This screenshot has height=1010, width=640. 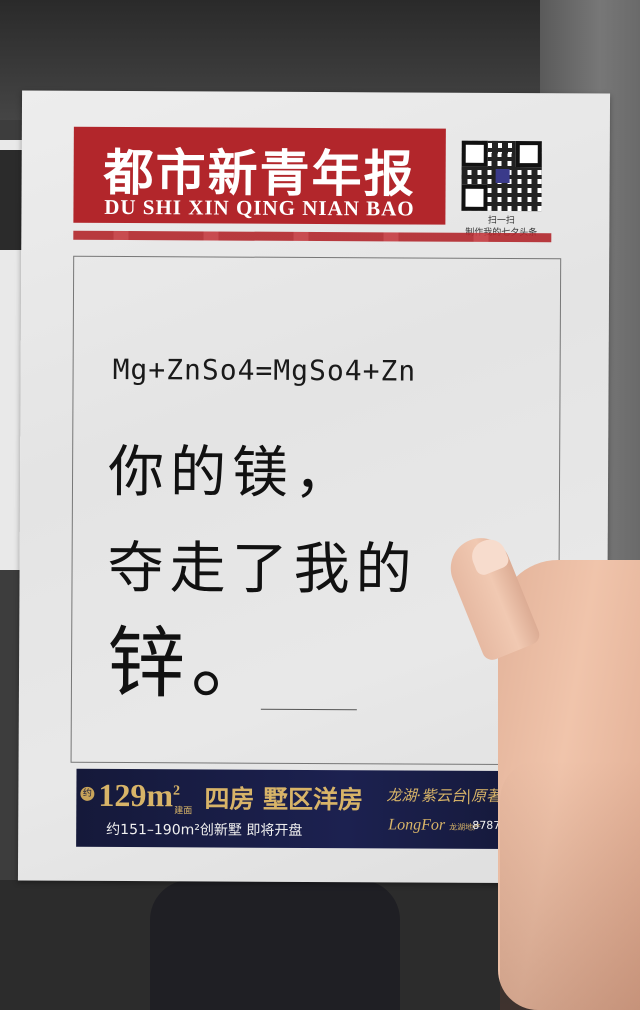 I want to click on ad-area: 129m2, so click(x=139, y=795).